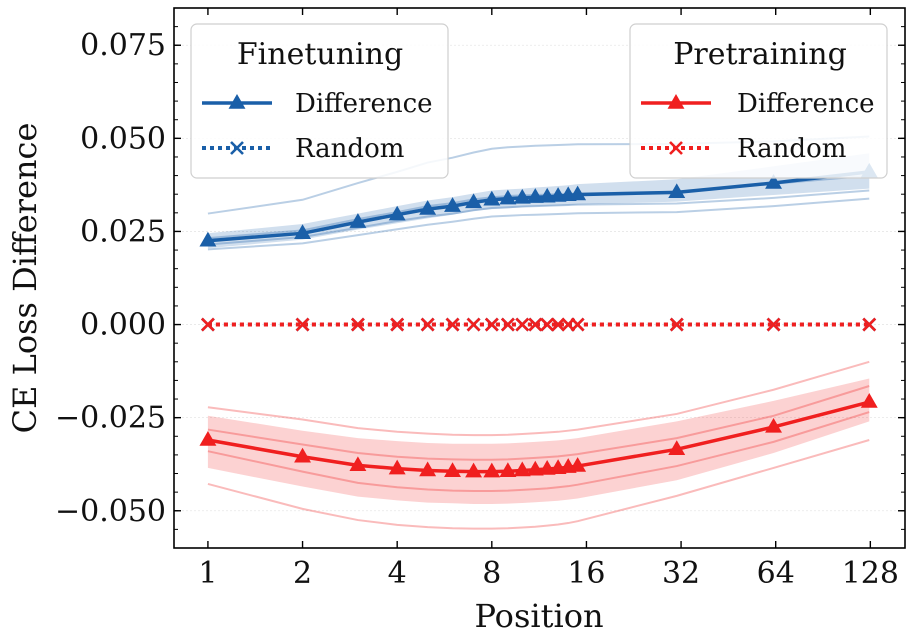  Describe the element at coordinates (776, 573) in the screenshot. I see `x-tick-label: 64` at that location.